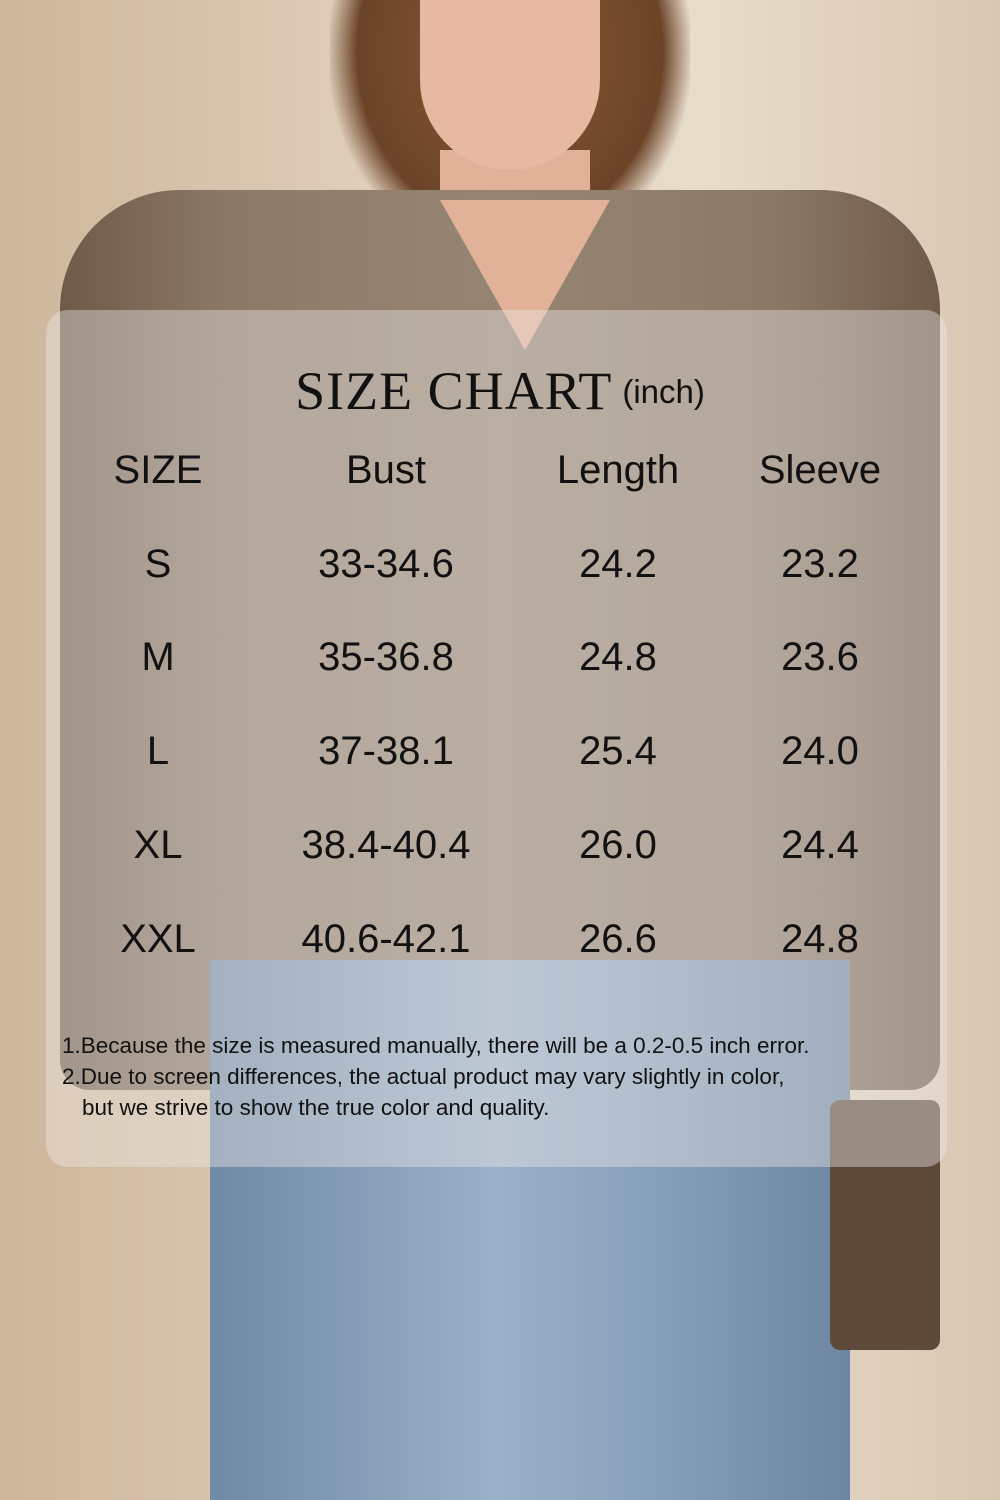  Describe the element at coordinates (618, 564) in the screenshot. I see `table-cell: 24.2` at that location.